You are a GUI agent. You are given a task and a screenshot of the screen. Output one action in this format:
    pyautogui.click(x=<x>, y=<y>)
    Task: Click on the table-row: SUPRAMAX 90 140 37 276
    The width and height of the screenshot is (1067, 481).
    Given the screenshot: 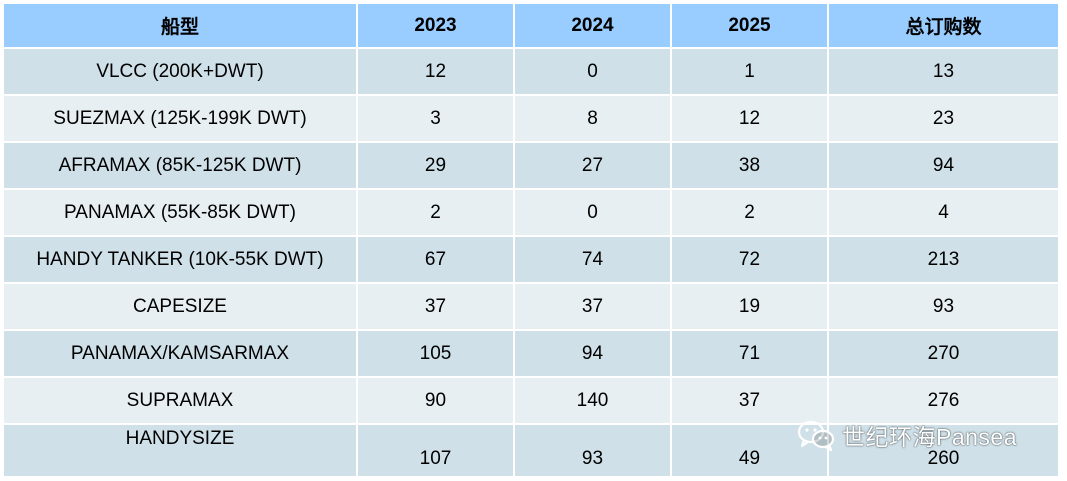 What is the action you would take?
    pyautogui.click(x=531, y=400)
    